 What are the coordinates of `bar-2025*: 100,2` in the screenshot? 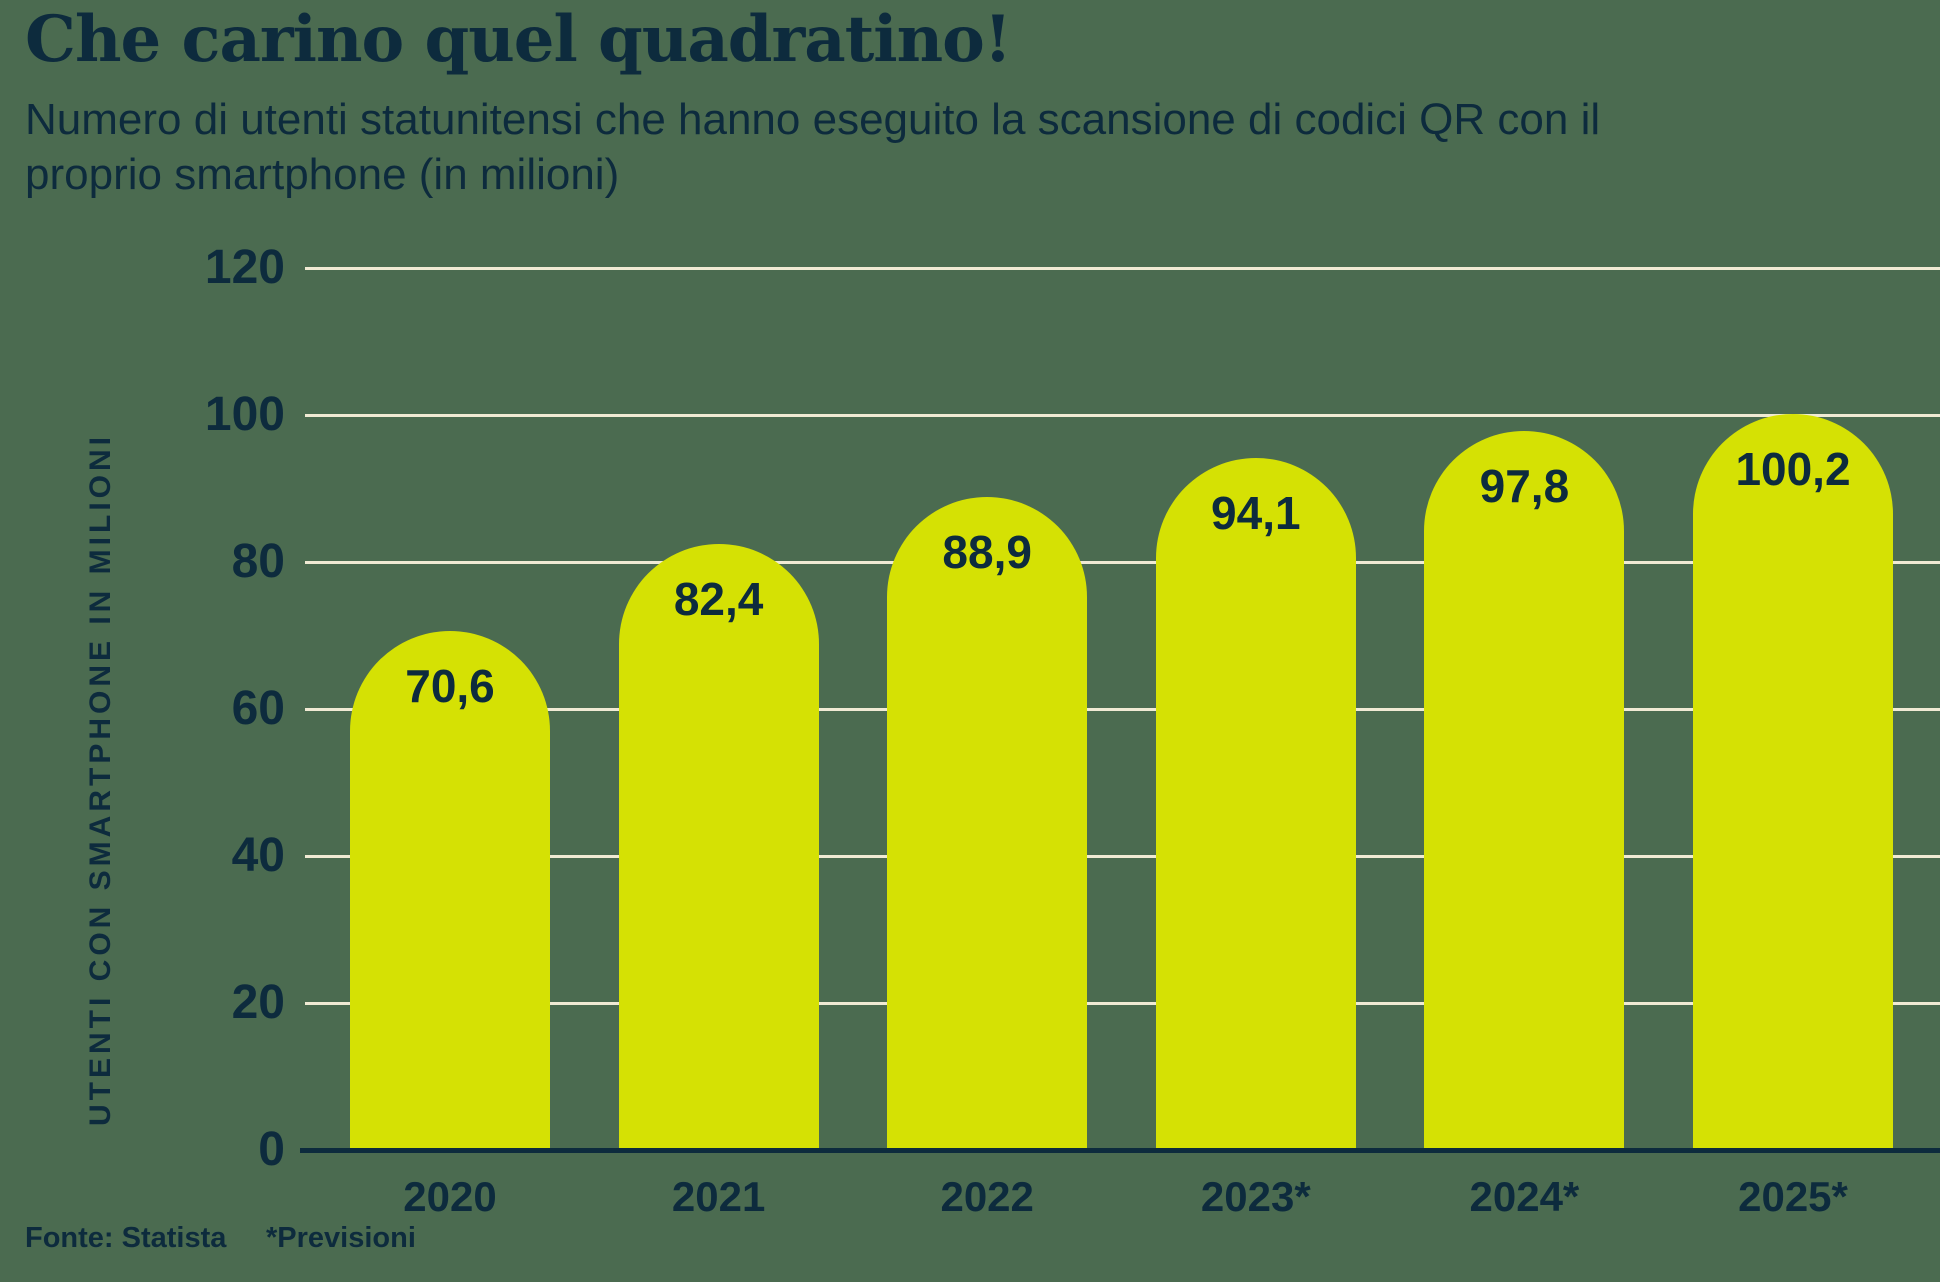 It's located at (1793, 781).